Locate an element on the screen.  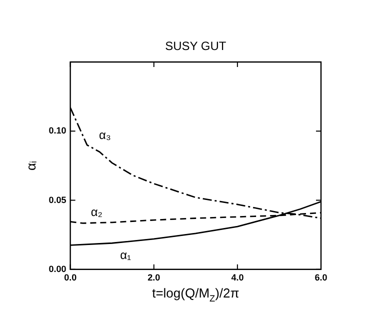
x-tick-label: 4.0 is located at coordinates (237, 277).